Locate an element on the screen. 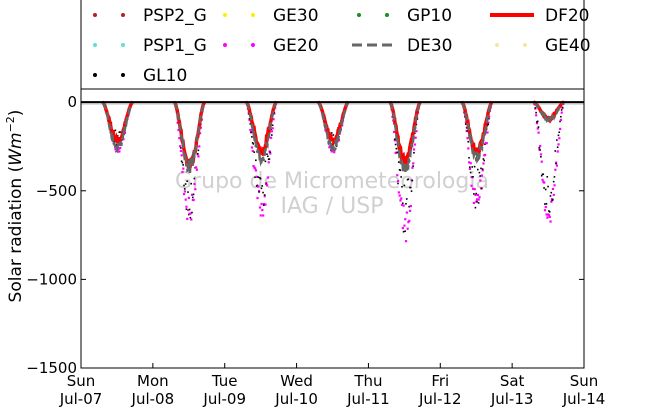  y-axis-label: Solar radiation (Wm−2) is located at coordinates (15, 206).